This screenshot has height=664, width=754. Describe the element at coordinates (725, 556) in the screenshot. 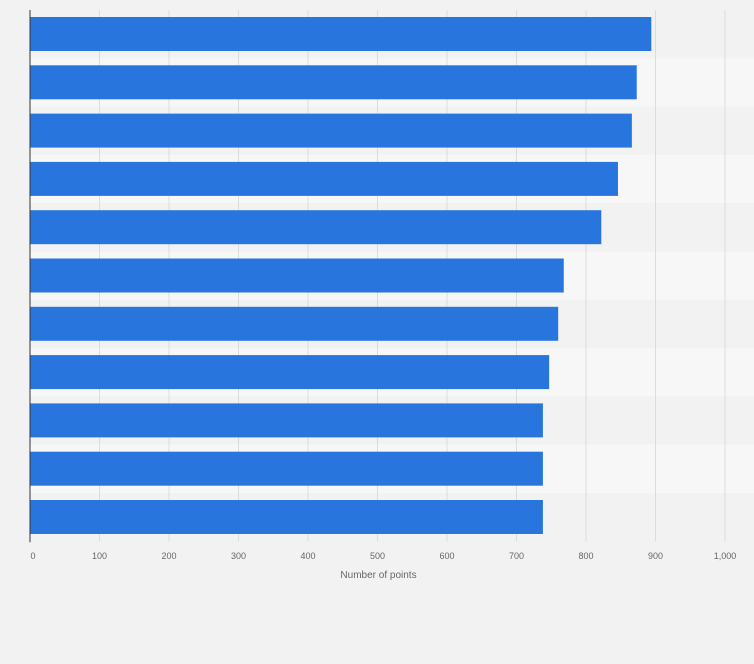

I see `x-tick-label: 1,000` at that location.